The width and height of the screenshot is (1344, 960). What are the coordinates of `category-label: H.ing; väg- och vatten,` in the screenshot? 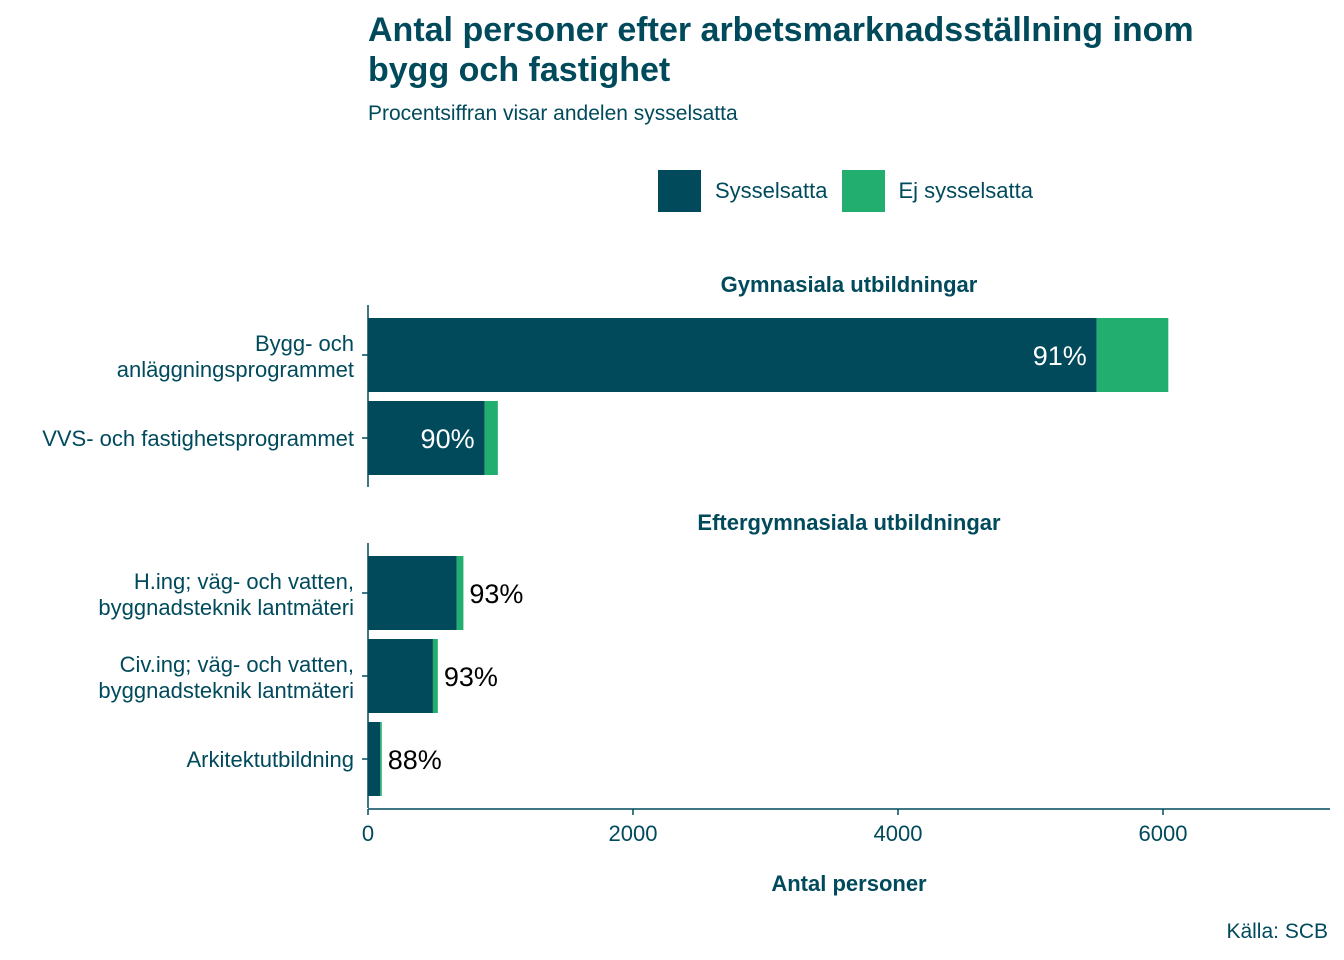 It's located at (244, 581).